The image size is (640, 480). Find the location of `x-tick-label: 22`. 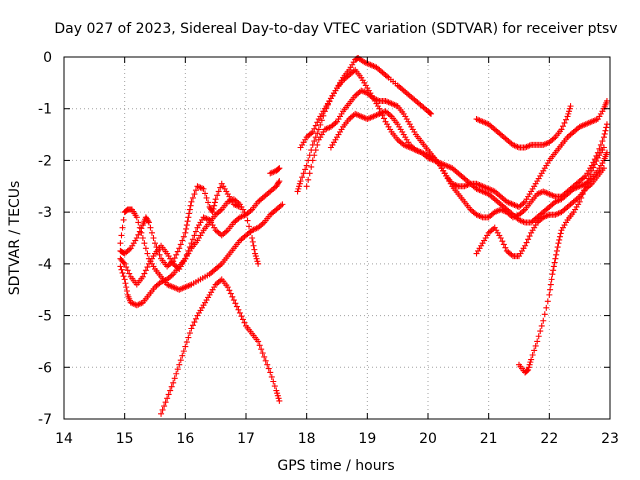

x-tick-label: 22 is located at coordinates (549, 439).